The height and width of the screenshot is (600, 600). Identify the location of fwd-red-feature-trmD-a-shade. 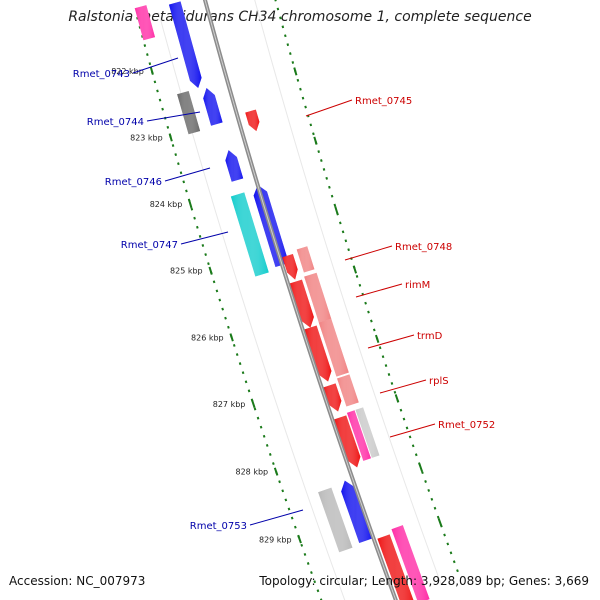
(318, 353).